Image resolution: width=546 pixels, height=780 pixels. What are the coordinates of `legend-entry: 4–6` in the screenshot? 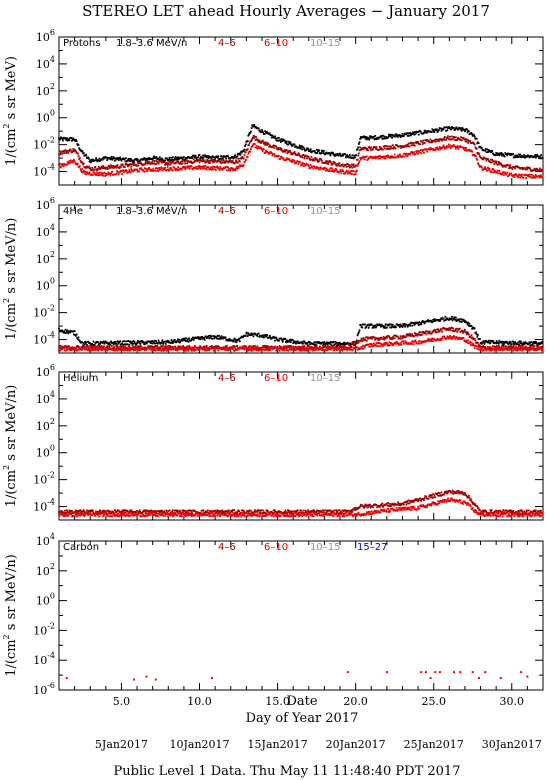 It's located at (227, 211).